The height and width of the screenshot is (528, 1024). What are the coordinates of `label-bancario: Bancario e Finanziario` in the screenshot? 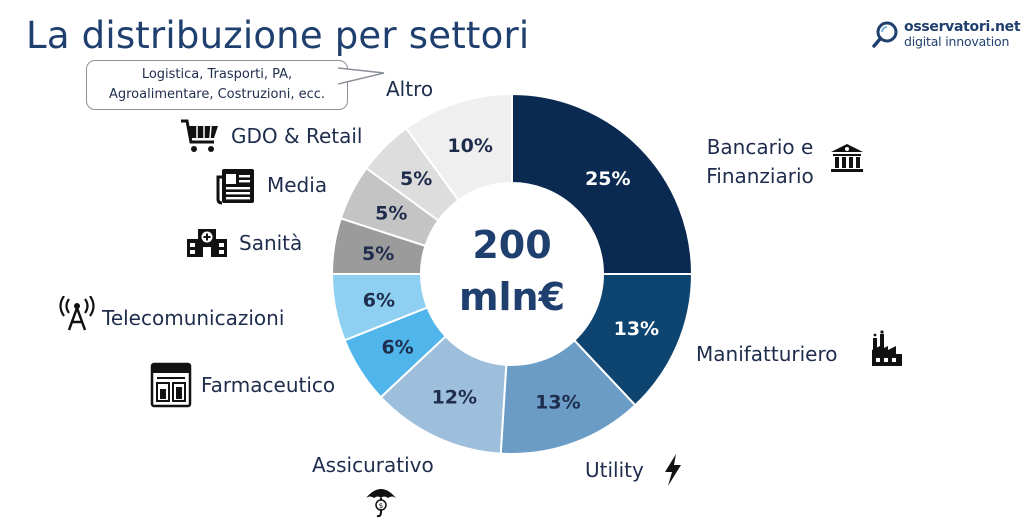 It's located at (760, 161).